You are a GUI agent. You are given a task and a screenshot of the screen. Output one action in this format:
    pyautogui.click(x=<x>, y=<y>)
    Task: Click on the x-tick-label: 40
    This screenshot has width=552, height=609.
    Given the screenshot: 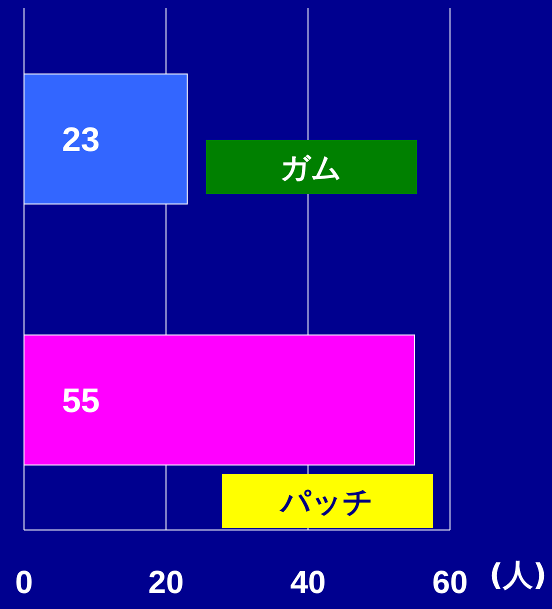 What is the action you would take?
    pyautogui.click(x=308, y=582)
    